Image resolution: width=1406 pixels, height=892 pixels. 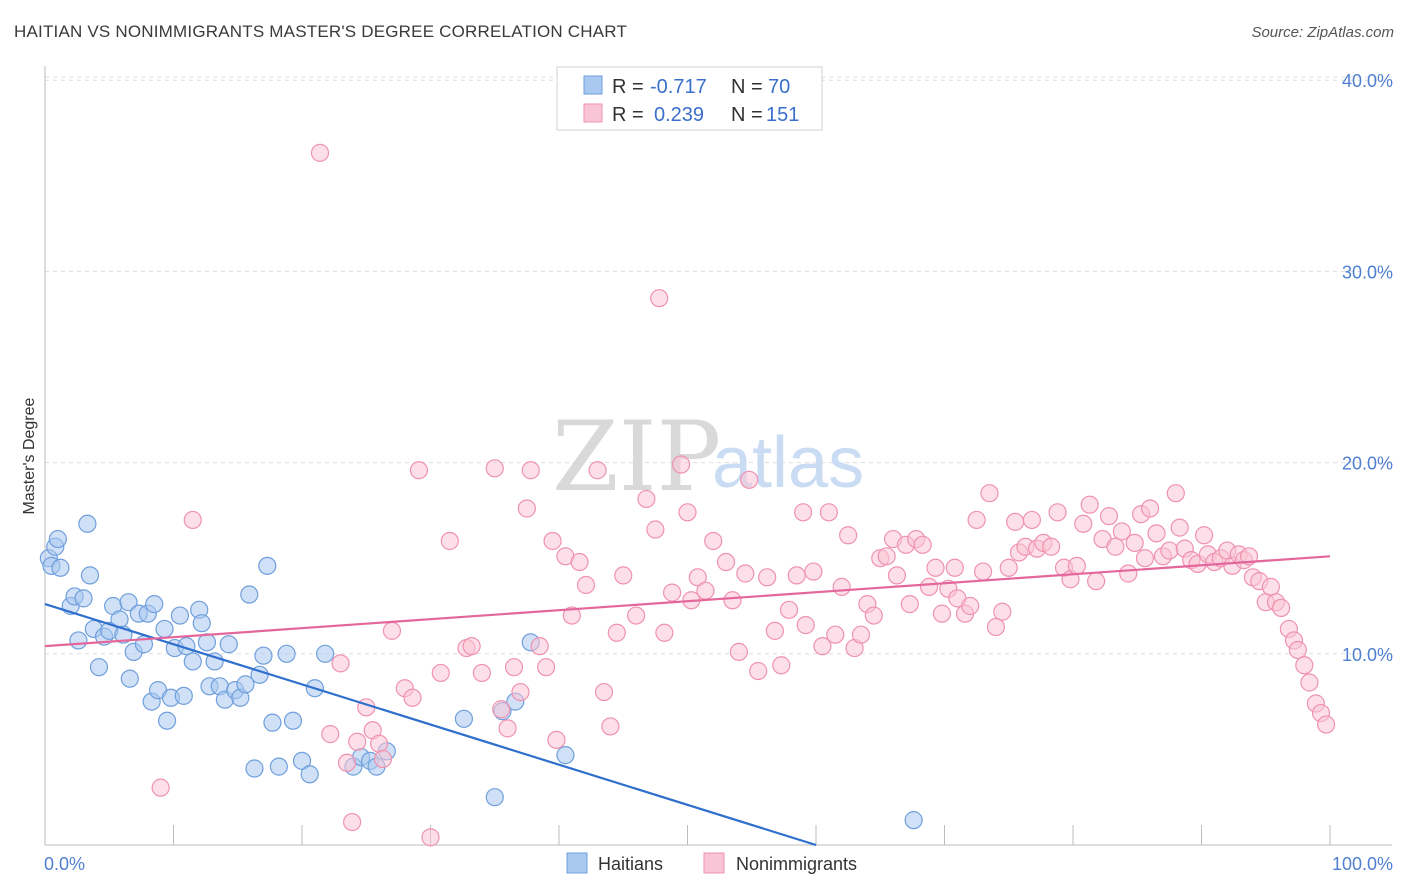 I want to click on legend-swatch-haitians, so click(x=593, y=85).